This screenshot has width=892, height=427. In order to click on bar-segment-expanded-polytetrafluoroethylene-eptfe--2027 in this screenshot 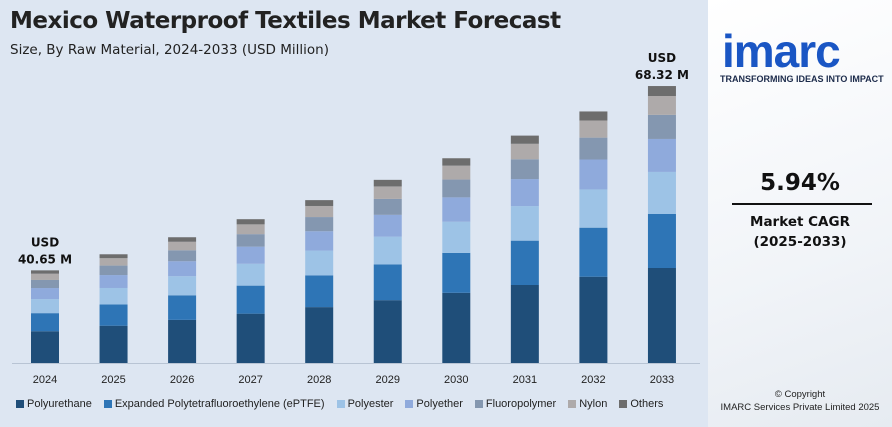, I will do `click(250, 299)`.